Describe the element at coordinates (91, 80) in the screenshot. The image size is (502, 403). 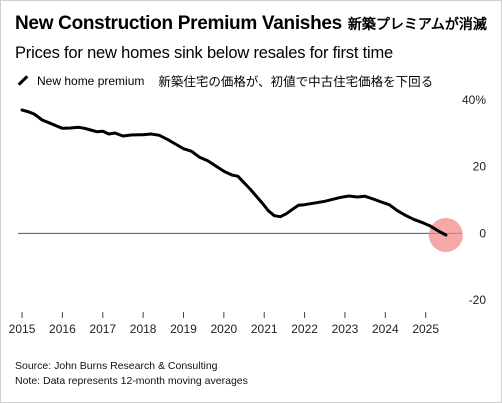
I see `legend-label: New home premium` at that location.